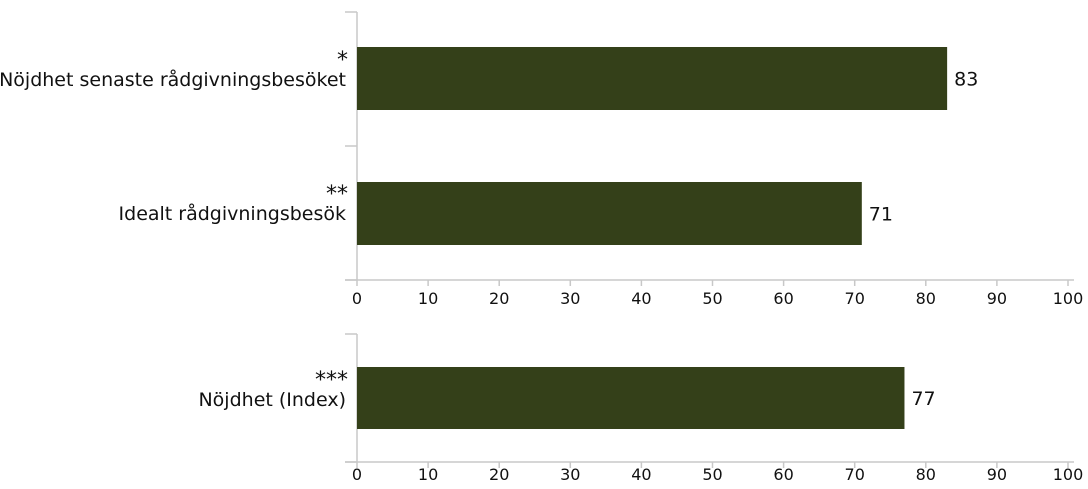  What do you see at coordinates (272, 400) in the screenshot?
I see `category-label: Nöjdhet (Index)` at bounding box center [272, 400].